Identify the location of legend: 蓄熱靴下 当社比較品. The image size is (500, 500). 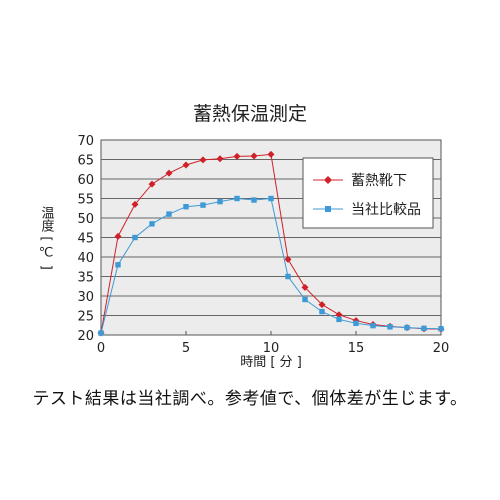
(368, 193).